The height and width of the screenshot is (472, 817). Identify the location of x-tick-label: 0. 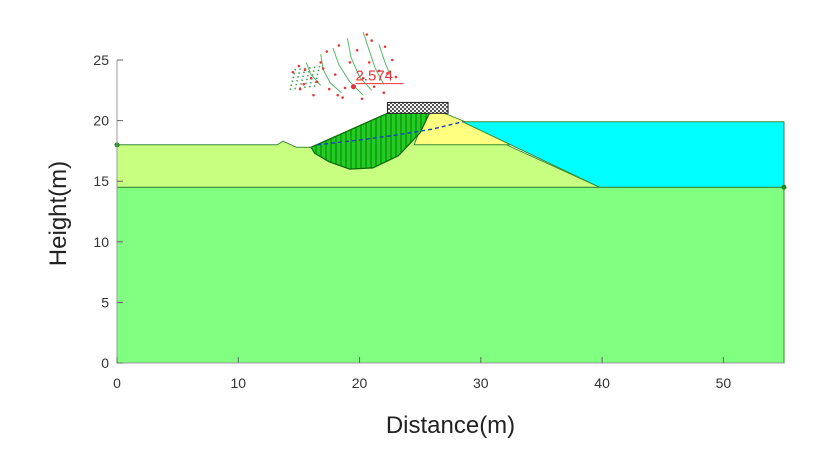
(117, 383).